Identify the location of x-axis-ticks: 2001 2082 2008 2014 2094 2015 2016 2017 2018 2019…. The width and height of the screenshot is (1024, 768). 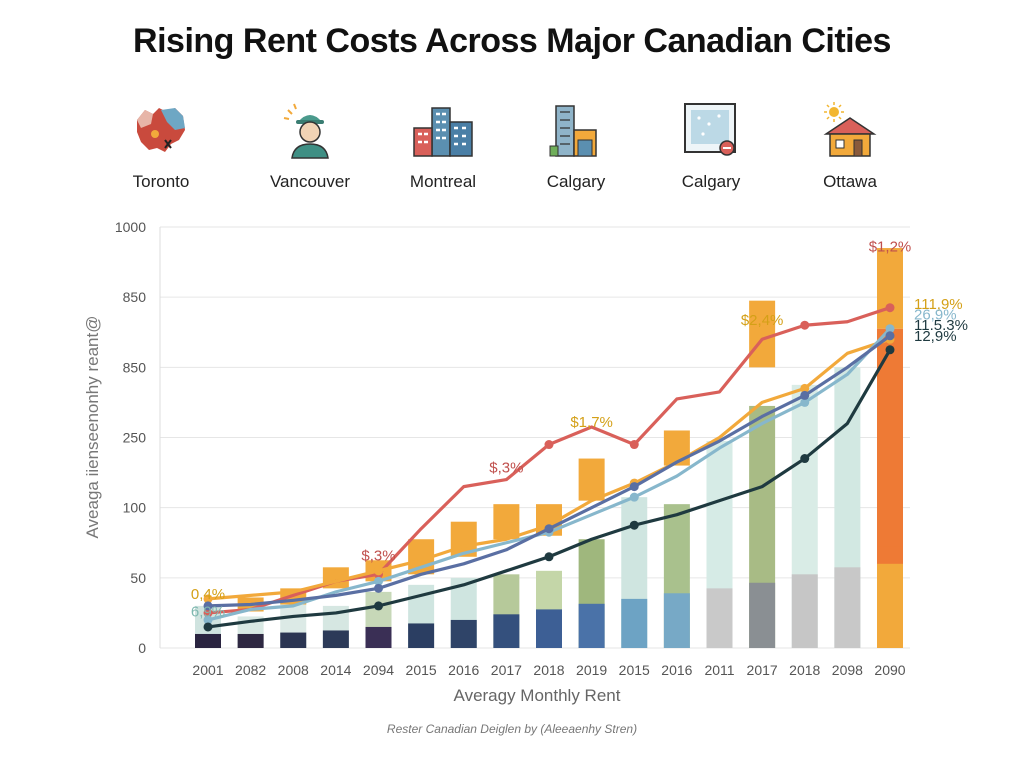
(548, 670).